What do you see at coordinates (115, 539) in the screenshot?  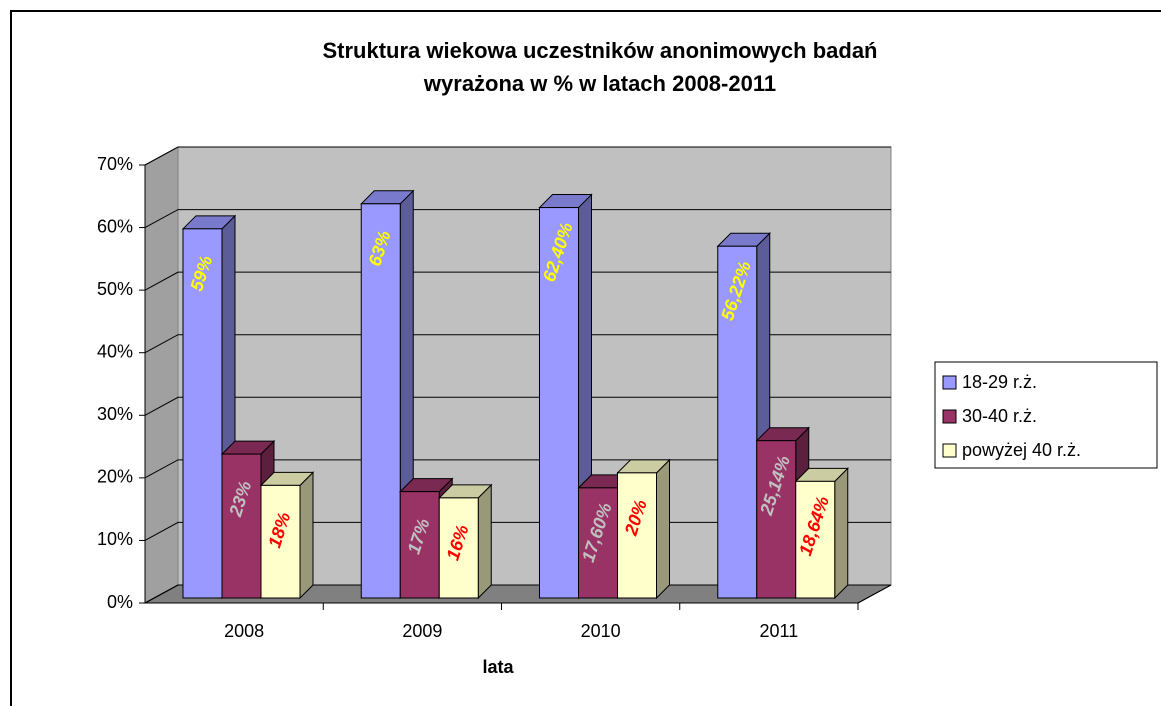 I see `y-tick-label: 10%` at bounding box center [115, 539].